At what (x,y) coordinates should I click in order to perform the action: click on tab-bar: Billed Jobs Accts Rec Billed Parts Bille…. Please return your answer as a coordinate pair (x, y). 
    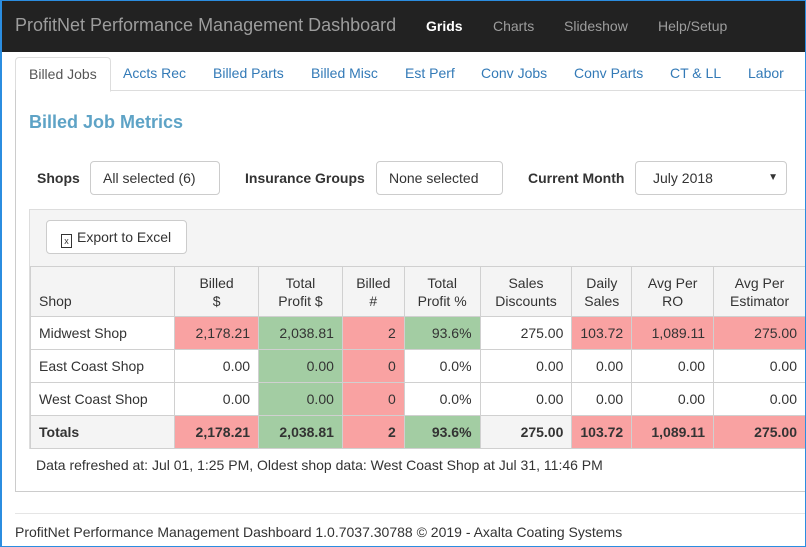
    Looking at the image, I should click on (410, 74).